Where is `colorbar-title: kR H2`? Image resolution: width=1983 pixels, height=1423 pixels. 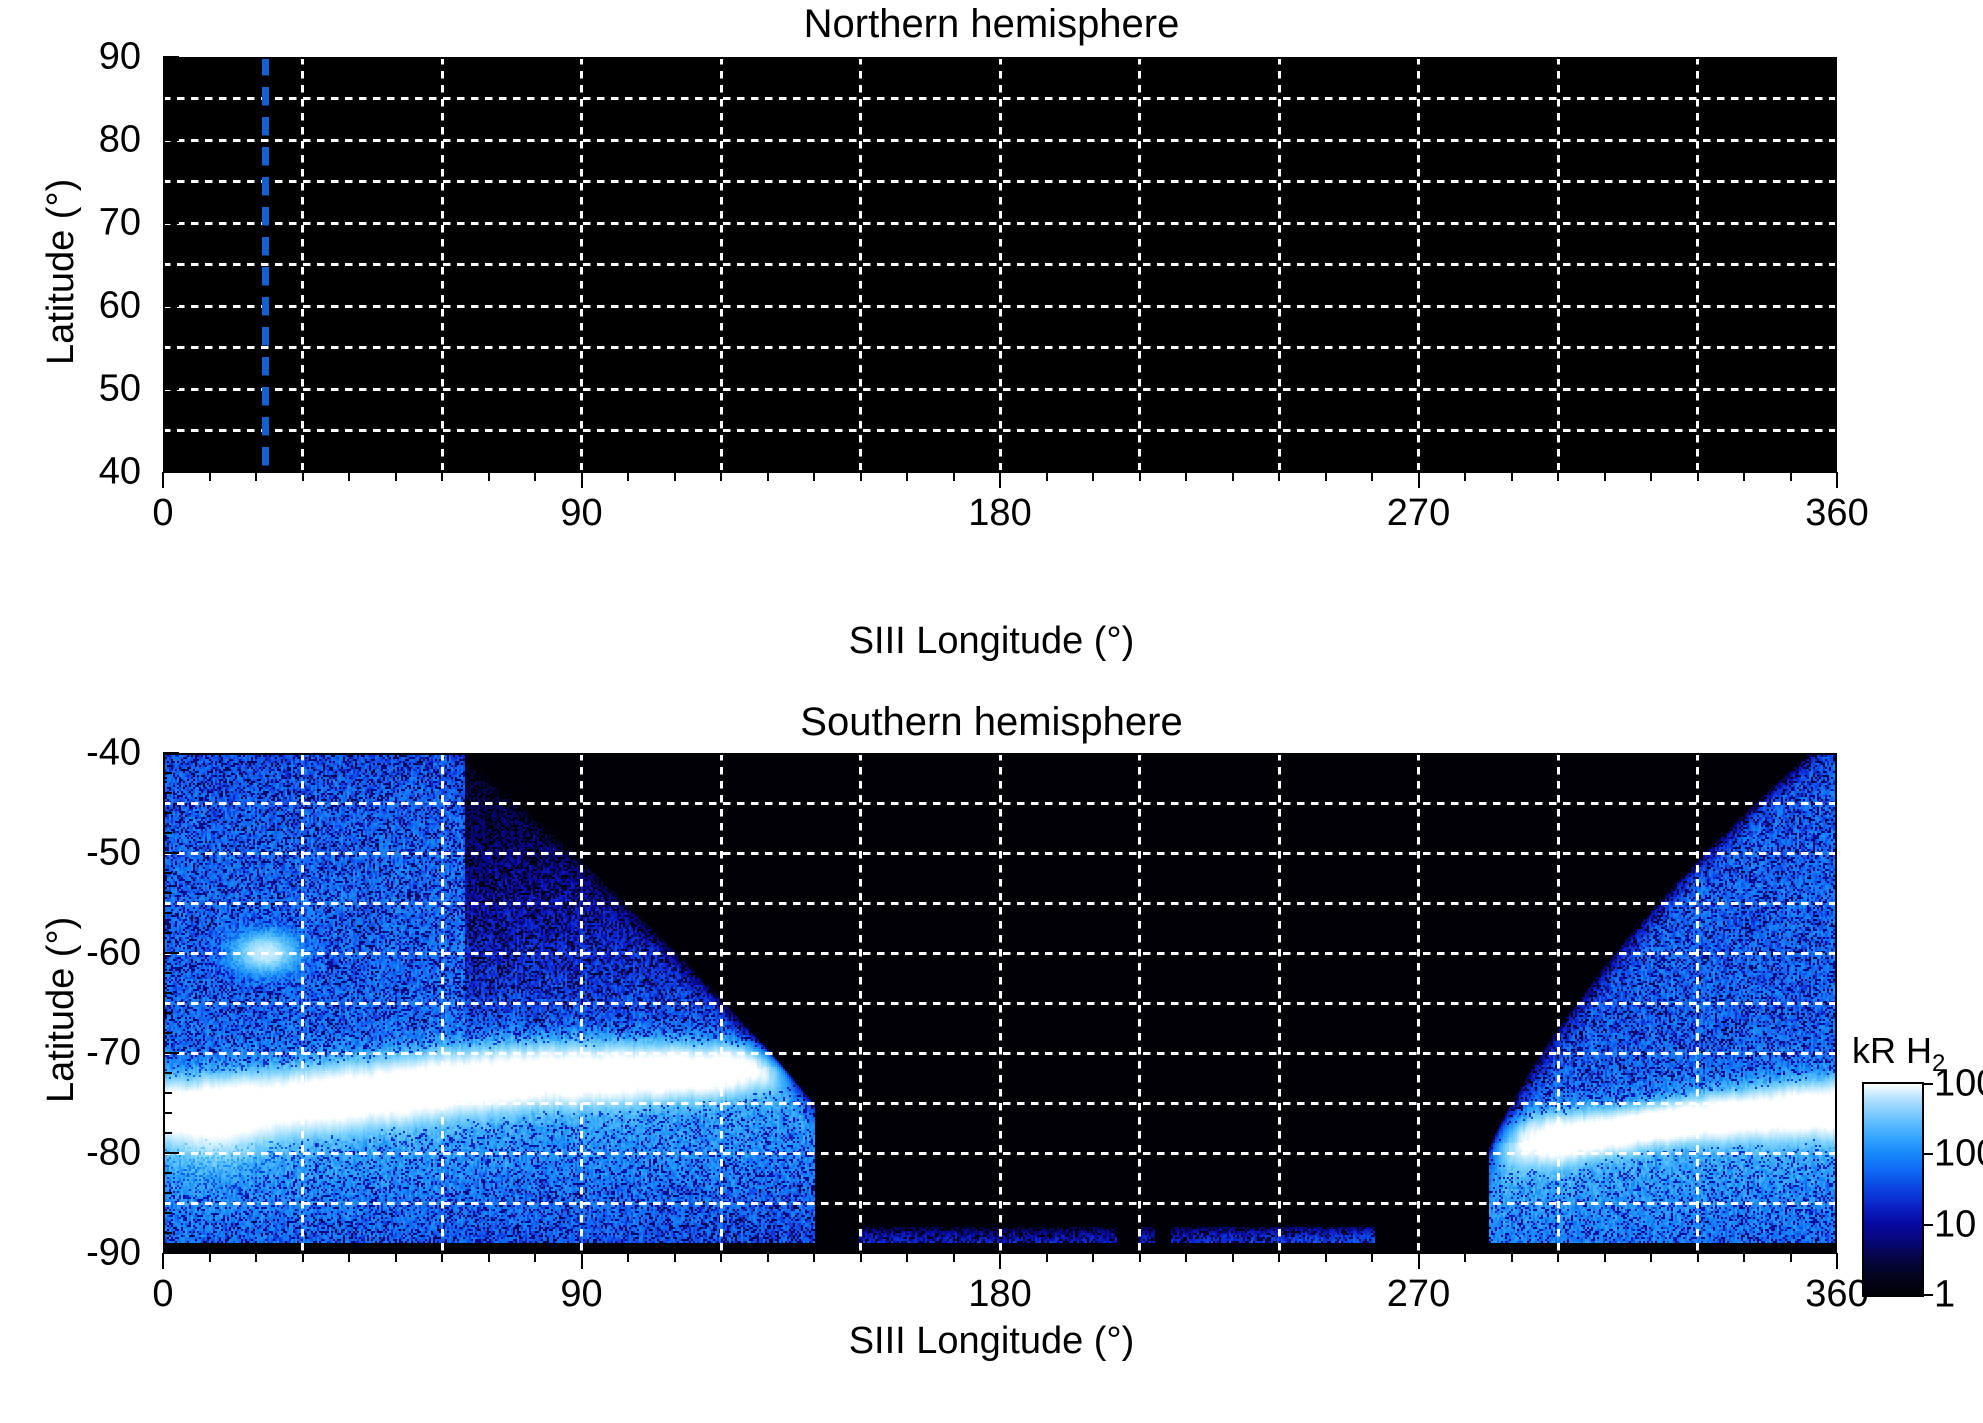 colorbar-title: kR H2 is located at coordinates (1898, 1054).